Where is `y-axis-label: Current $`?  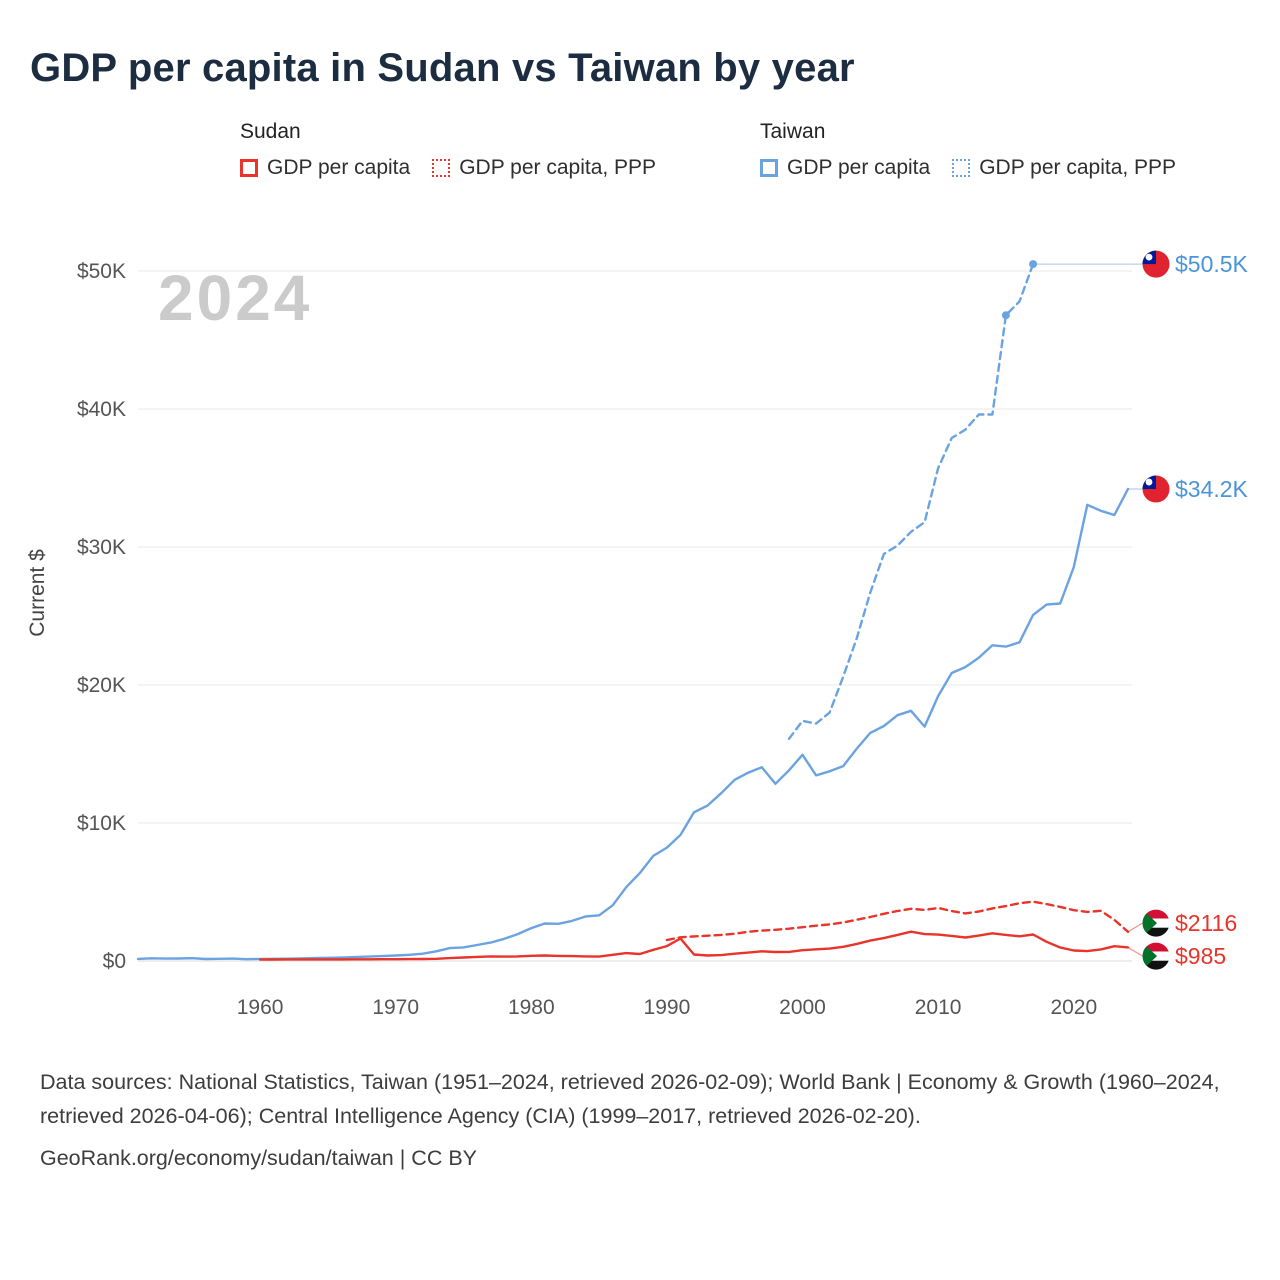 y-axis-label: Current $ is located at coordinates (37, 593).